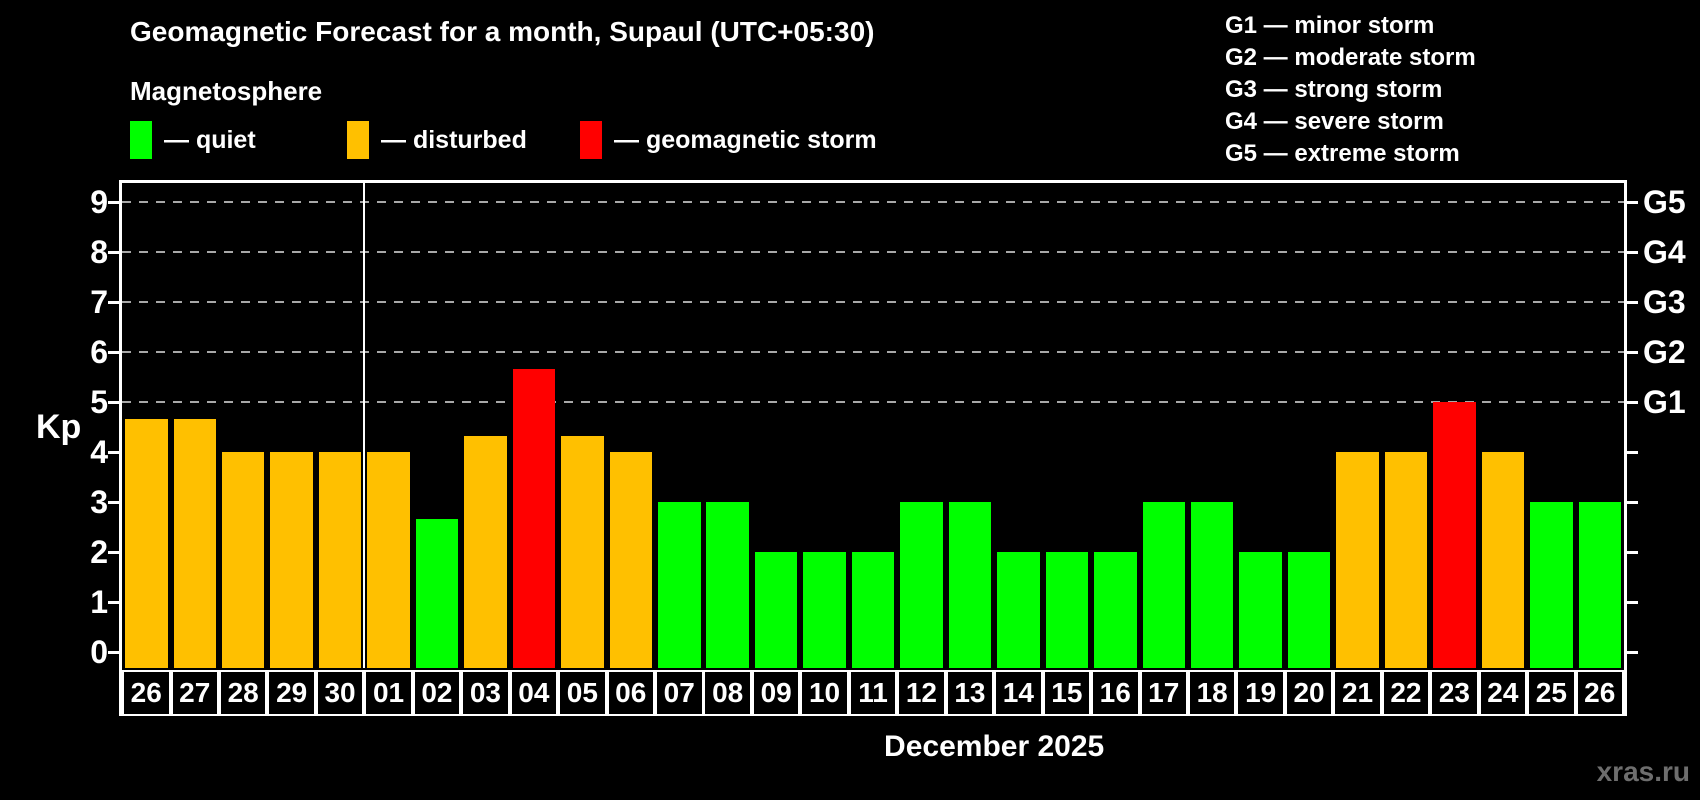 Image resolution: width=1700 pixels, height=800 pixels. What do you see at coordinates (210, 139) in the screenshot?
I see `legend-label: — quiet` at bounding box center [210, 139].